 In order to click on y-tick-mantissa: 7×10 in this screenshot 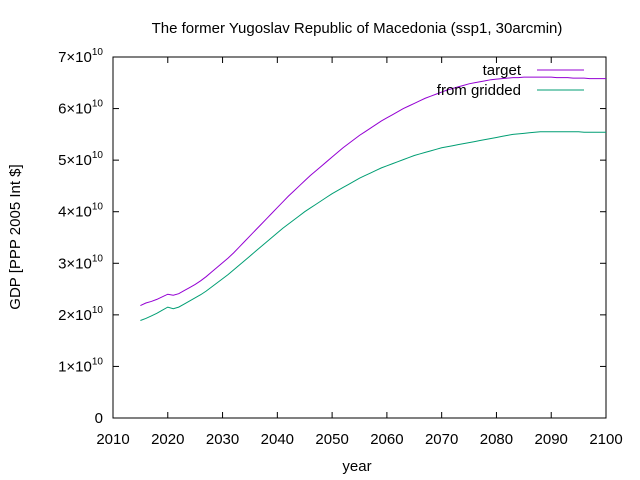, I will do `click(75, 57)`.